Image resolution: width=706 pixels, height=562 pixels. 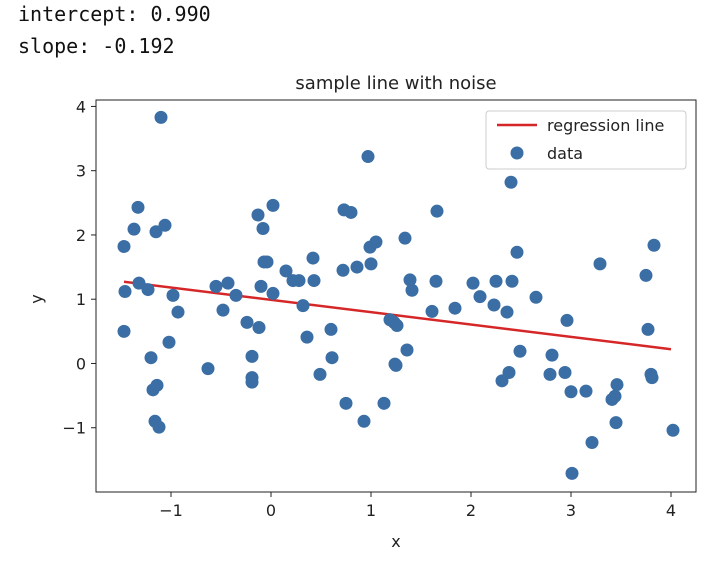 I want to click on x-tick-label: 4, so click(x=671, y=510).